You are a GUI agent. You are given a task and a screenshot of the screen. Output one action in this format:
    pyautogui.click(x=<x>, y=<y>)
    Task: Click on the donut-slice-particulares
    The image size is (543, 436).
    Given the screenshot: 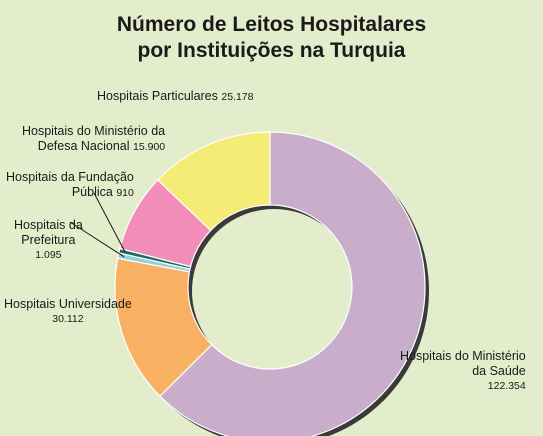 What is the action you would take?
    pyautogui.click(x=213, y=181)
    